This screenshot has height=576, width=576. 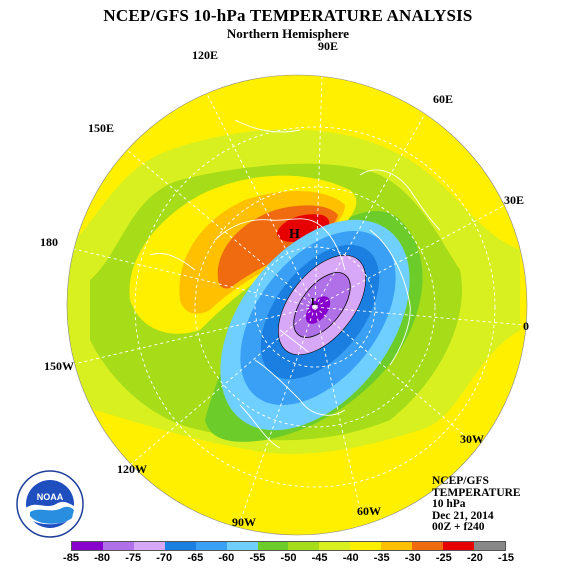 What do you see at coordinates (205, 55) in the screenshot?
I see `lon-label-120e: 120E` at bounding box center [205, 55].